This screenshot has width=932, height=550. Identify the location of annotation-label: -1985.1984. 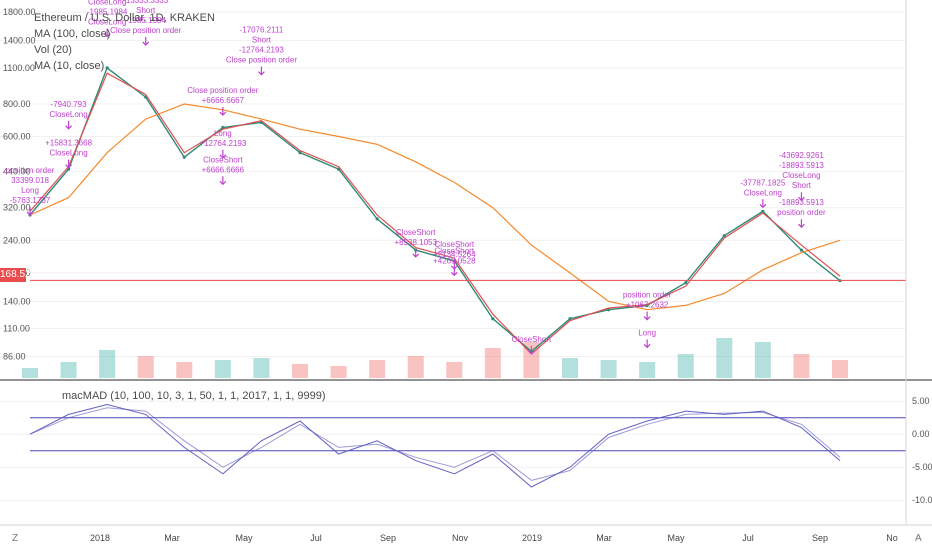
(107, 12).